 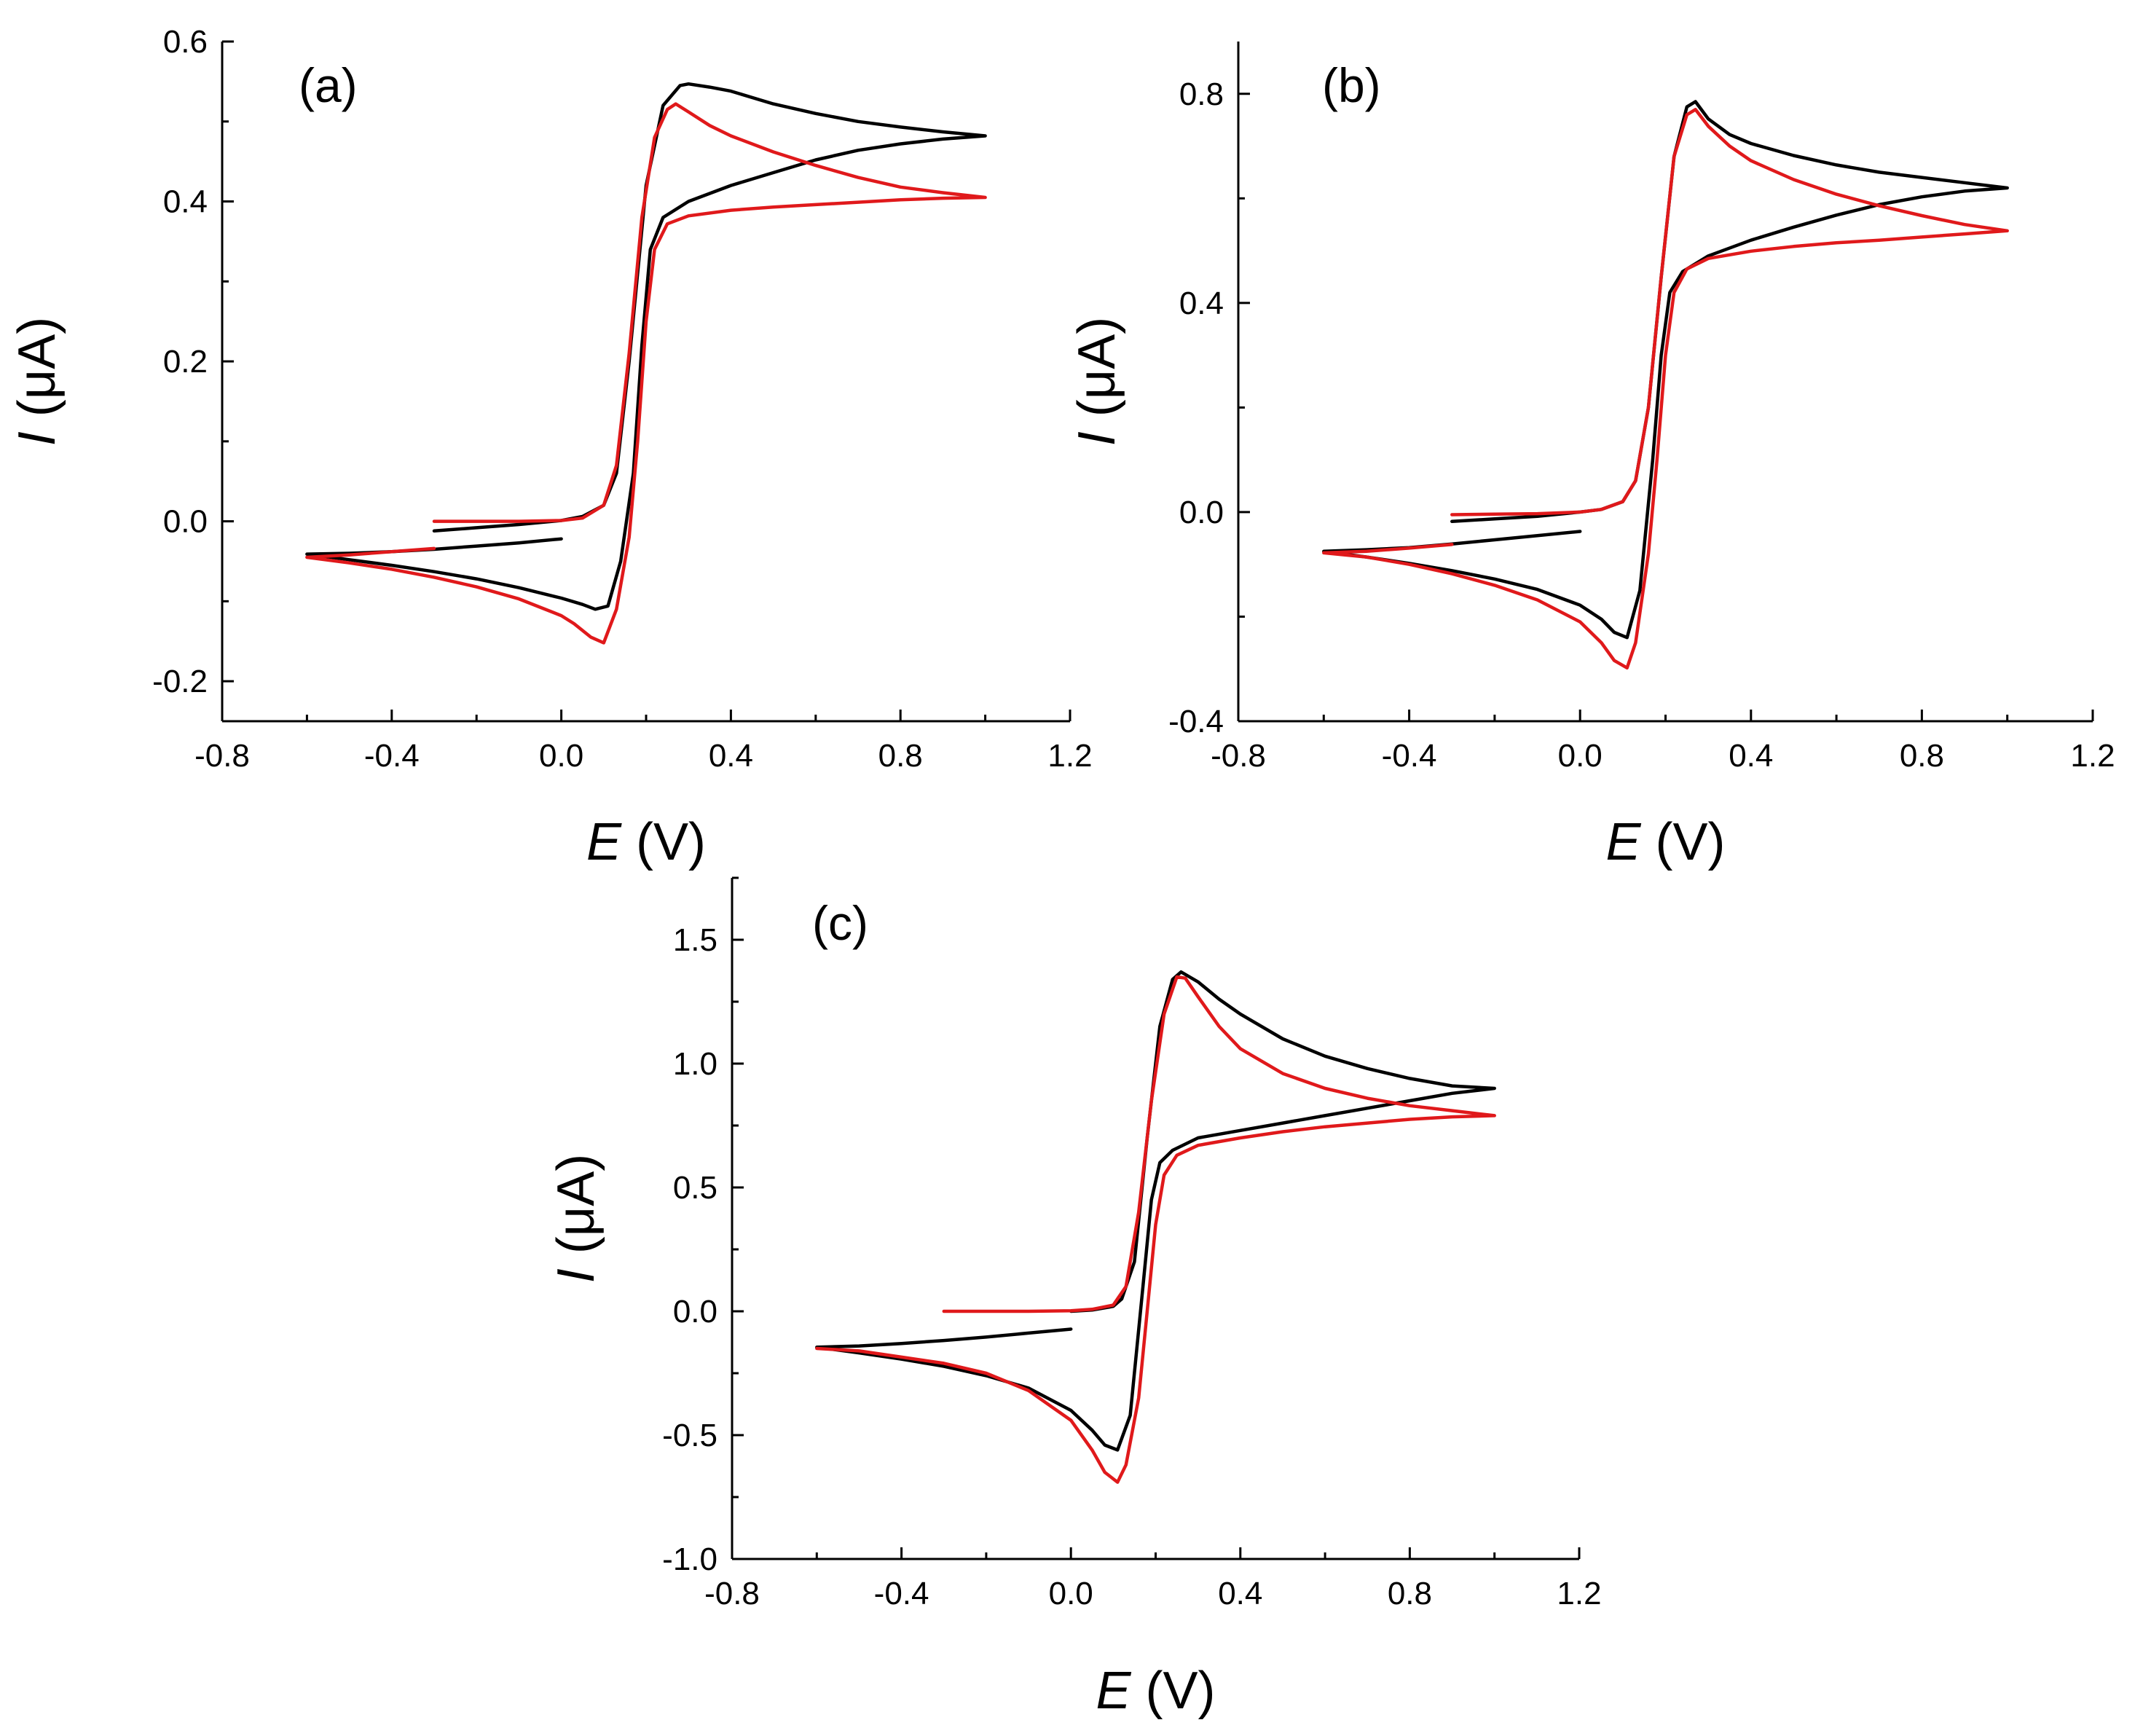 I want to click on chart-2-y-axis-variable: I, so click(x=576, y=1275).